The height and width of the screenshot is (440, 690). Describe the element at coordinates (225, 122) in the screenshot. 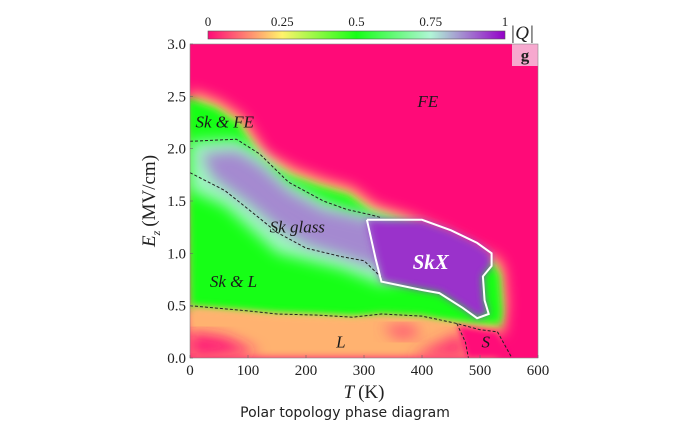

I see `region-label: Sk & FE` at that location.